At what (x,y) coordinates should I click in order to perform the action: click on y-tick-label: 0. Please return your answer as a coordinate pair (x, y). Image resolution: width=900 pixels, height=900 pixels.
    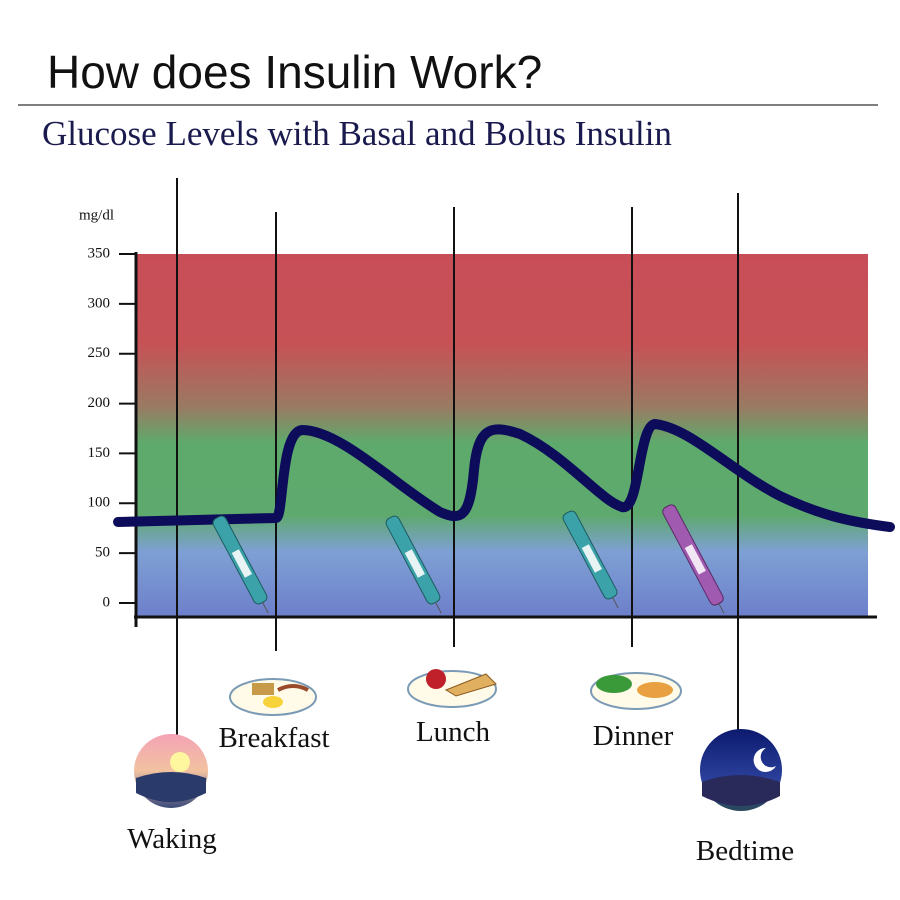
    Looking at the image, I should click on (107, 602).